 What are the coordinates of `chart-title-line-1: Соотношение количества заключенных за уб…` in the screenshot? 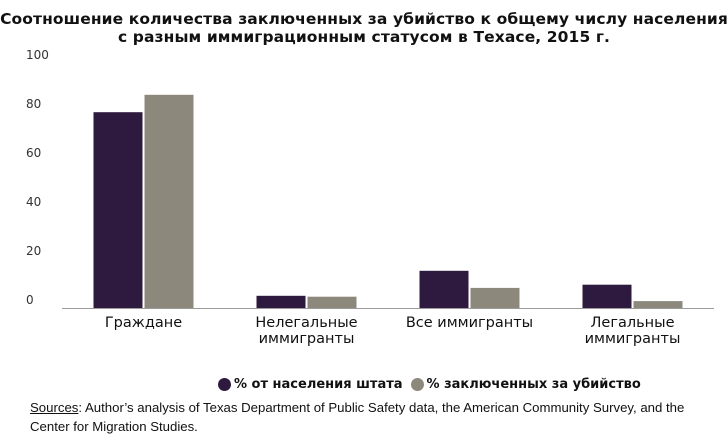 It's located at (364, 19).